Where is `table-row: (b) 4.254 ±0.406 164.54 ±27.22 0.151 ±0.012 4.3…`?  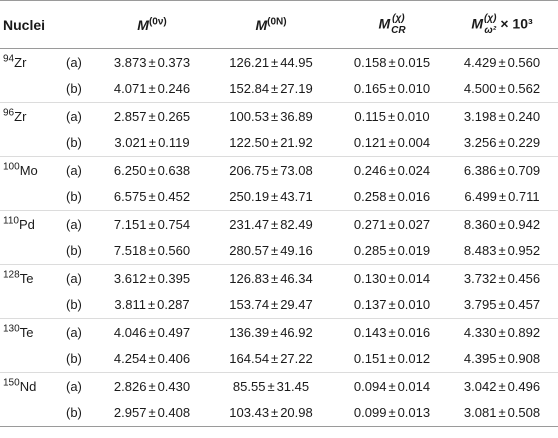
table-row: (b) 4.254 ±0.406 164.54 ±27.22 0.151 ±0.012 4.3… is located at coordinates (279, 359).